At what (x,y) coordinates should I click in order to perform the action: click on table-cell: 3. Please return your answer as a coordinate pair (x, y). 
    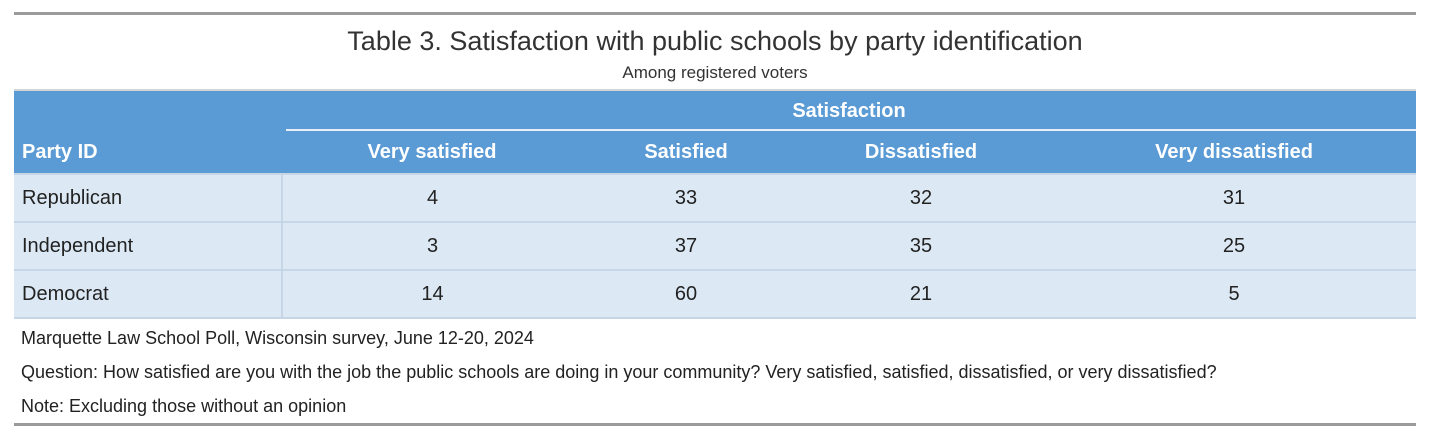
    Looking at the image, I should click on (432, 246).